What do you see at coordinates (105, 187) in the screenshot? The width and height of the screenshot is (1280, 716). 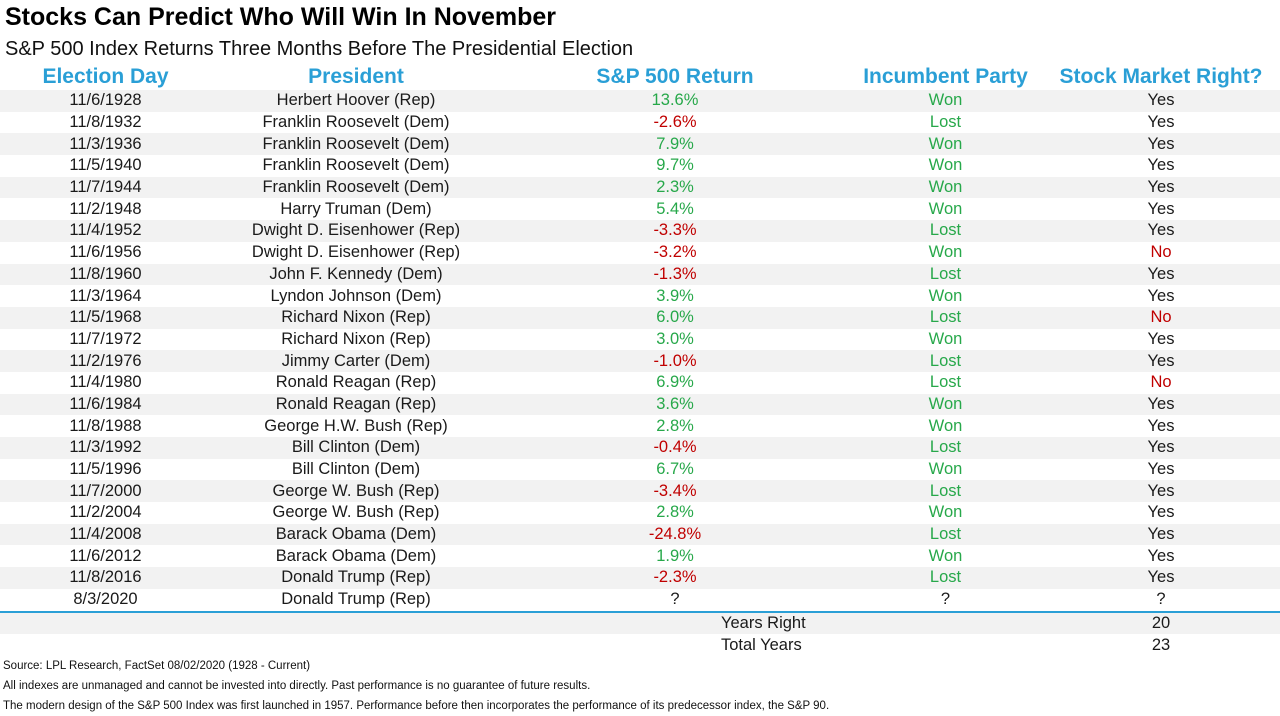 I see `election-day-cell: 11/7/1944` at bounding box center [105, 187].